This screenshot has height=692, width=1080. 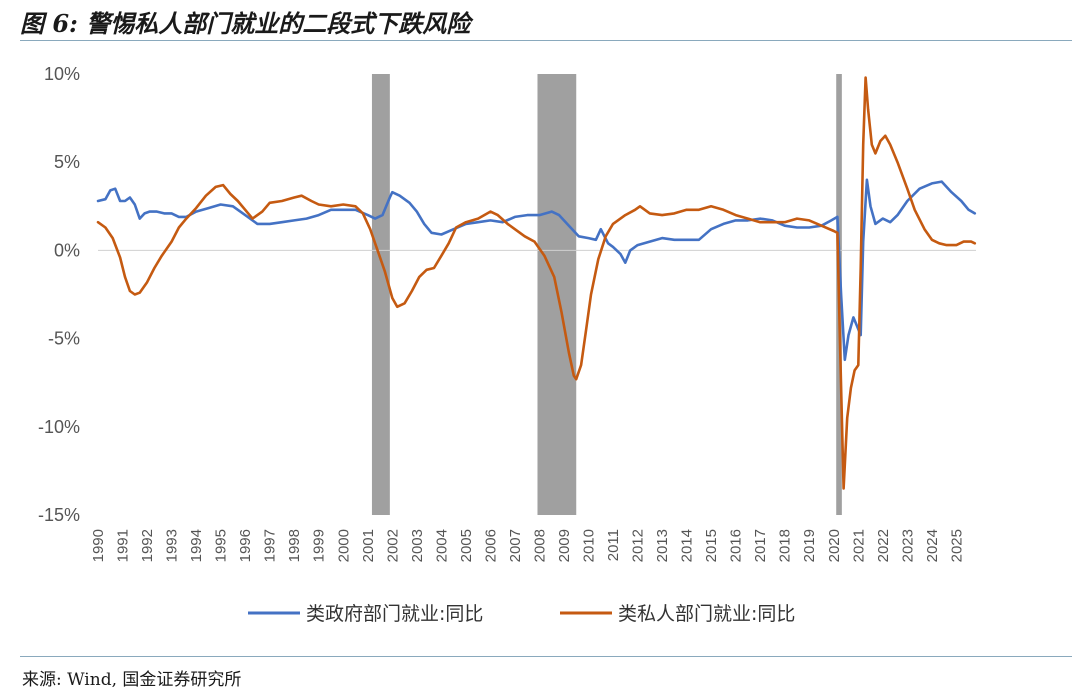 I want to click on x-tick-label: 2005, so click(x=466, y=545).